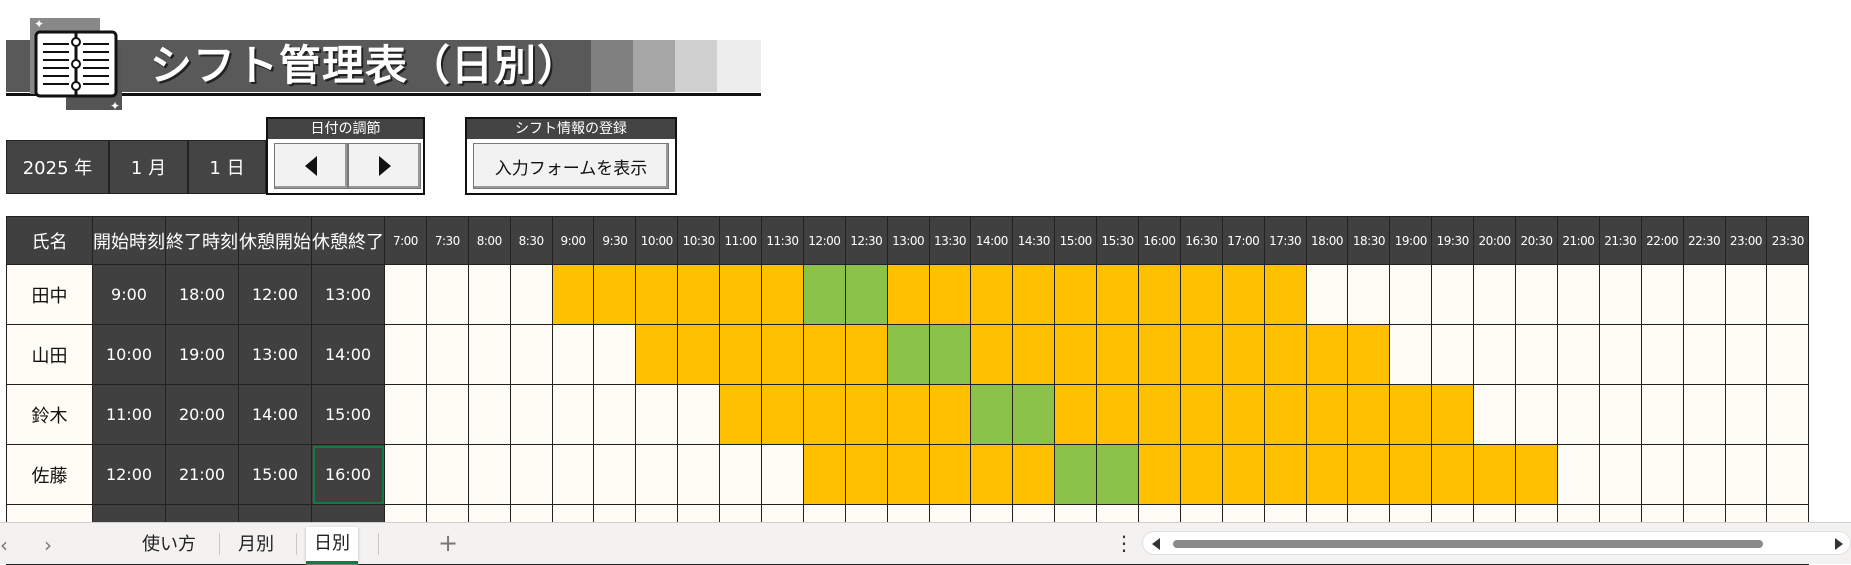  I want to click on break-end-cell: 14:00, so click(348, 354).